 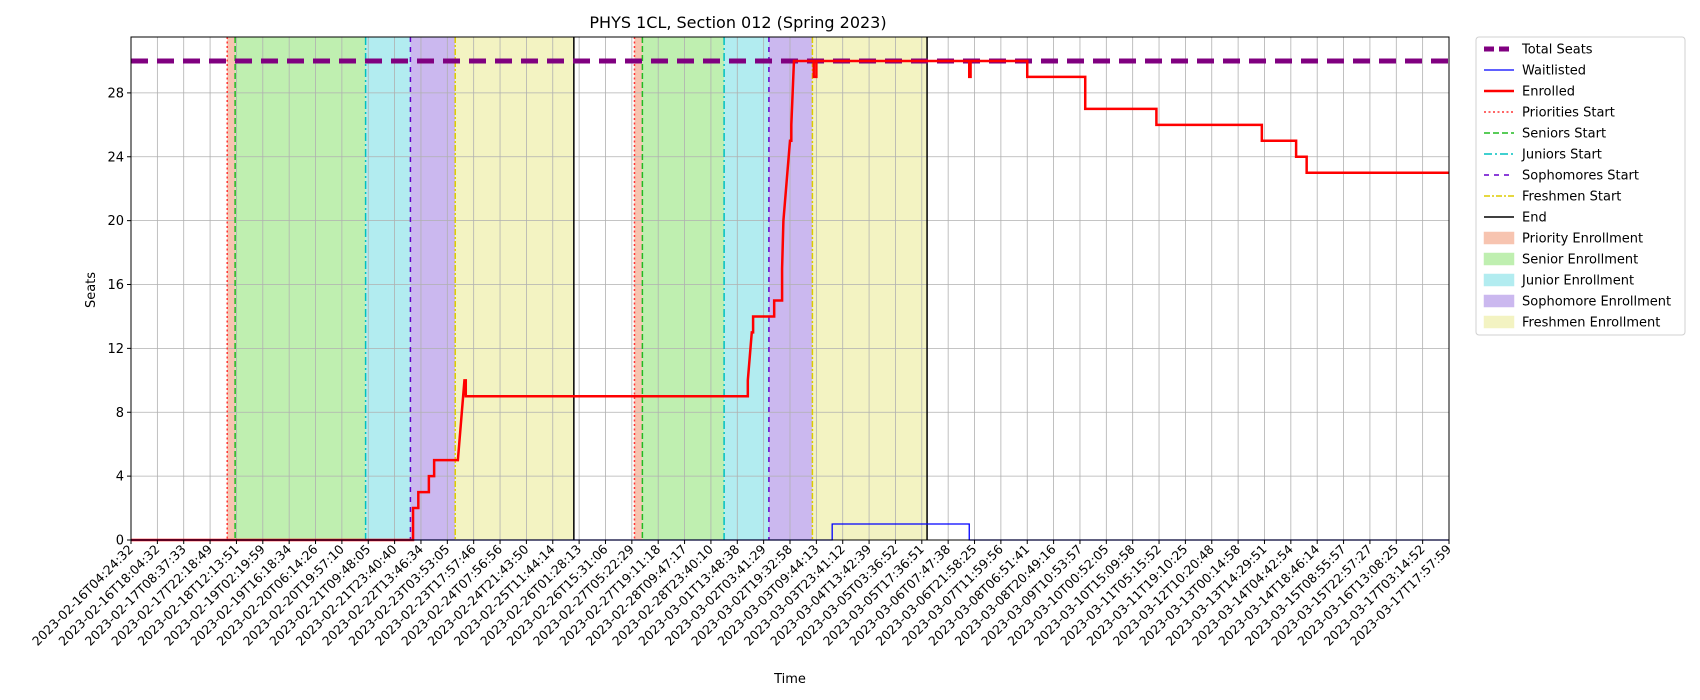 What do you see at coordinates (1564, 134) in the screenshot?
I see `legend-label: Seniors Start` at bounding box center [1564, 134].